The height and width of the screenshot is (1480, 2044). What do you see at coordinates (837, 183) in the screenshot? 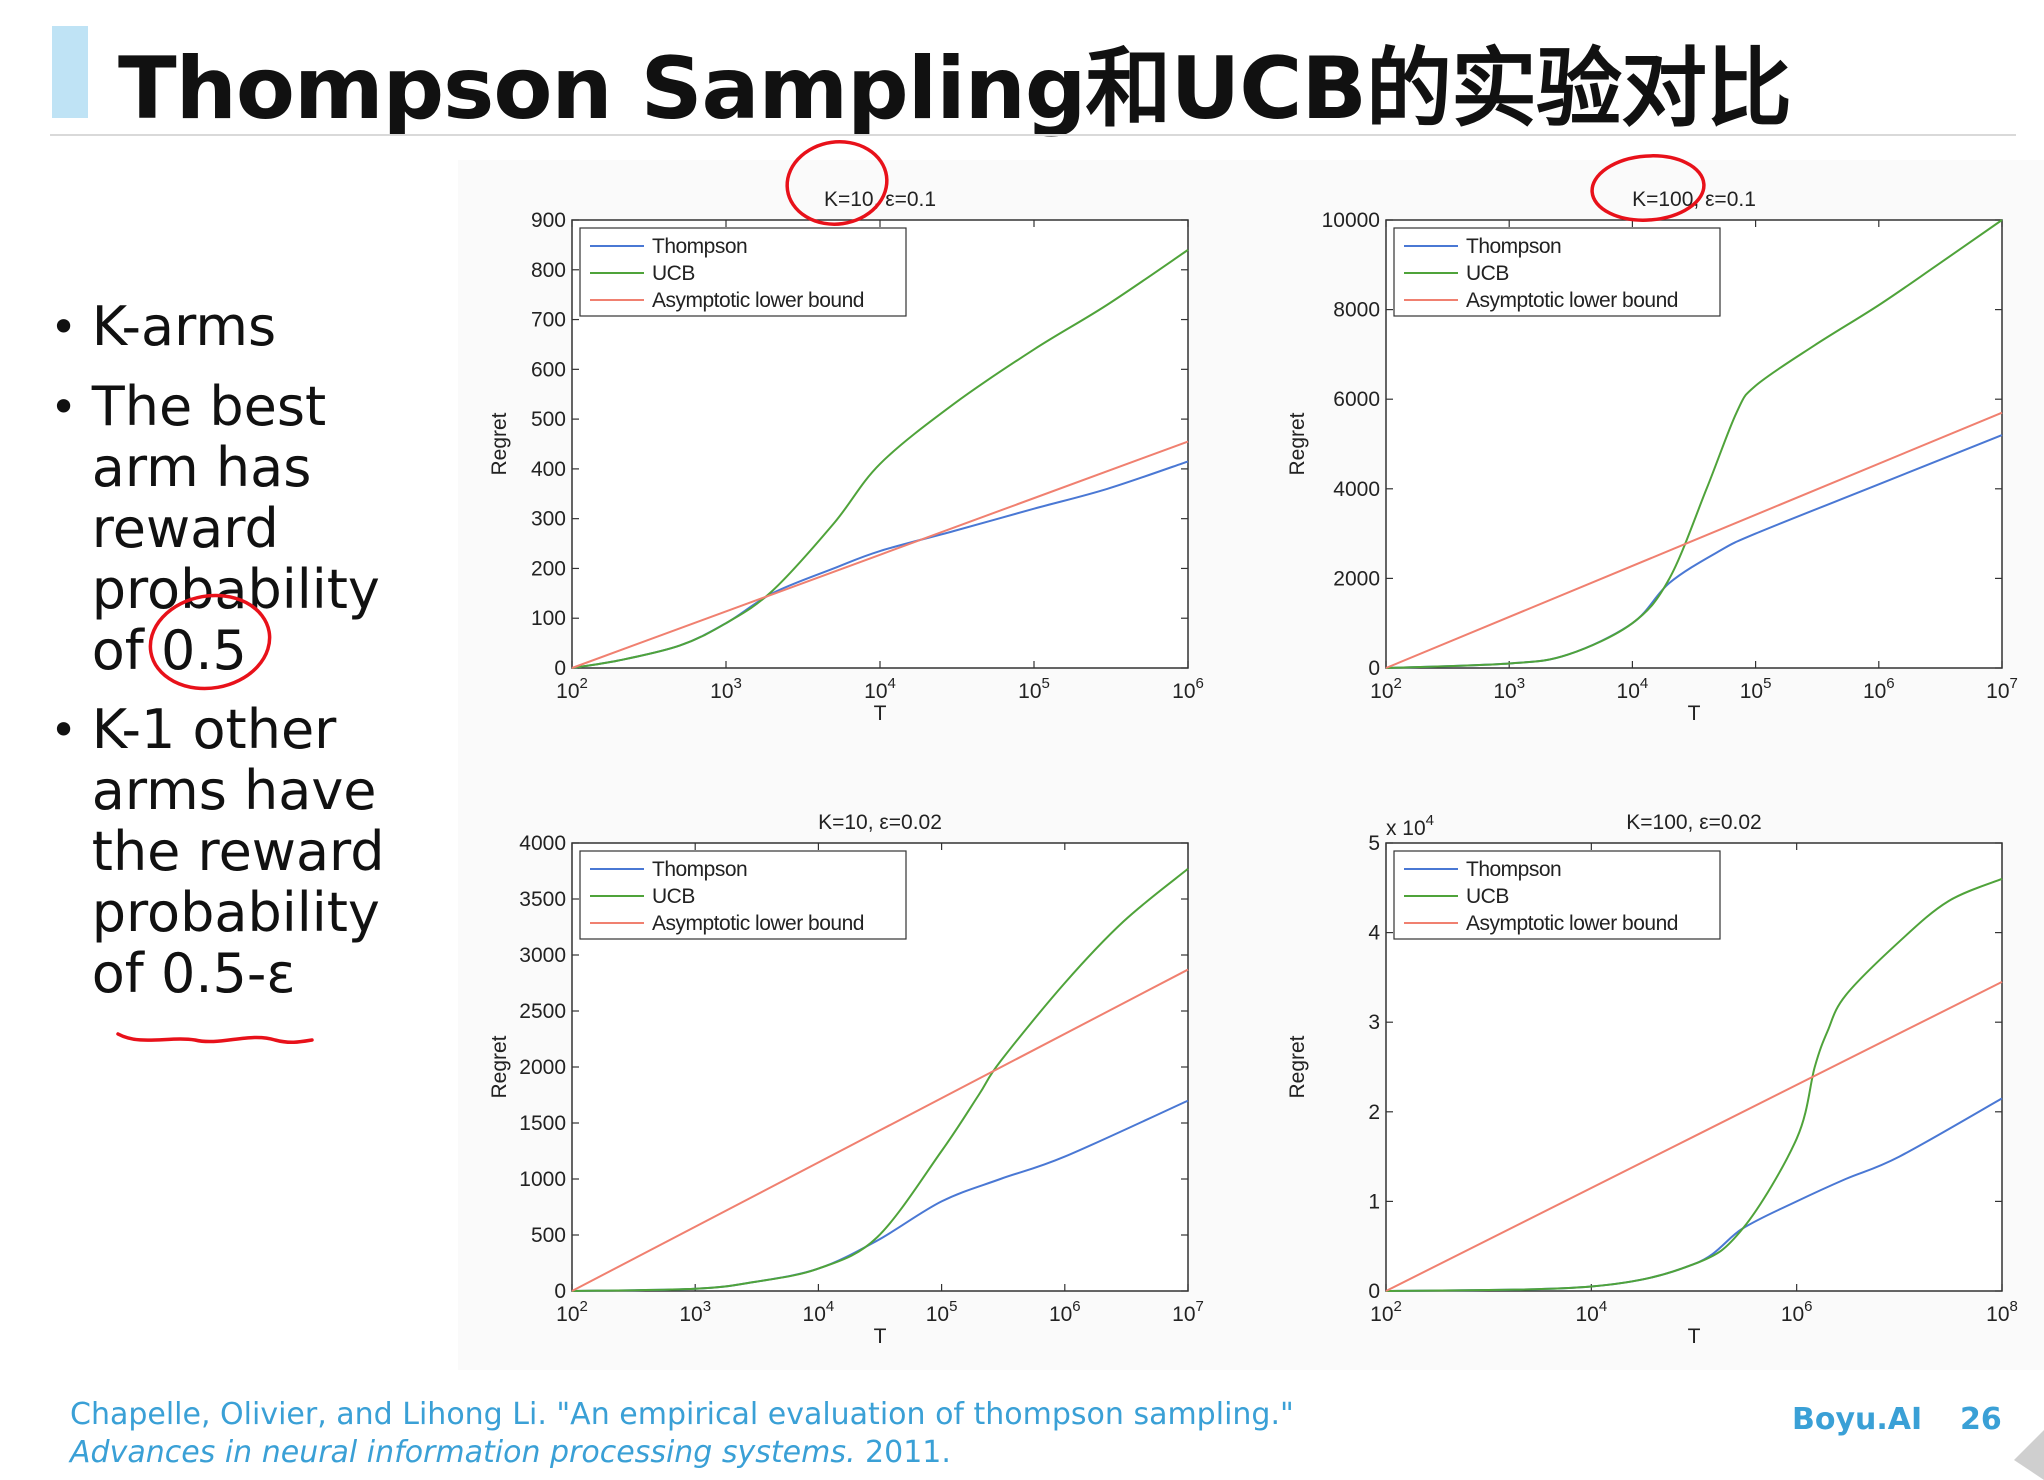
I see `annotation-circle-k10` at bounding box center [837, 183].